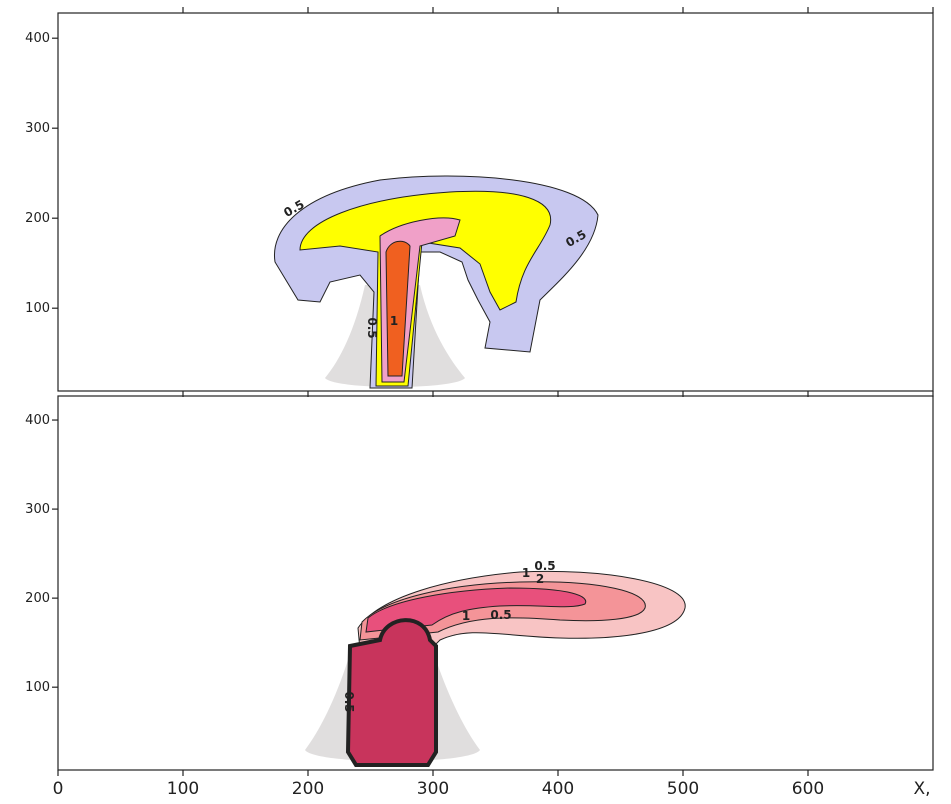  I want to click on x-tick-label: 600, so click(808, 789).